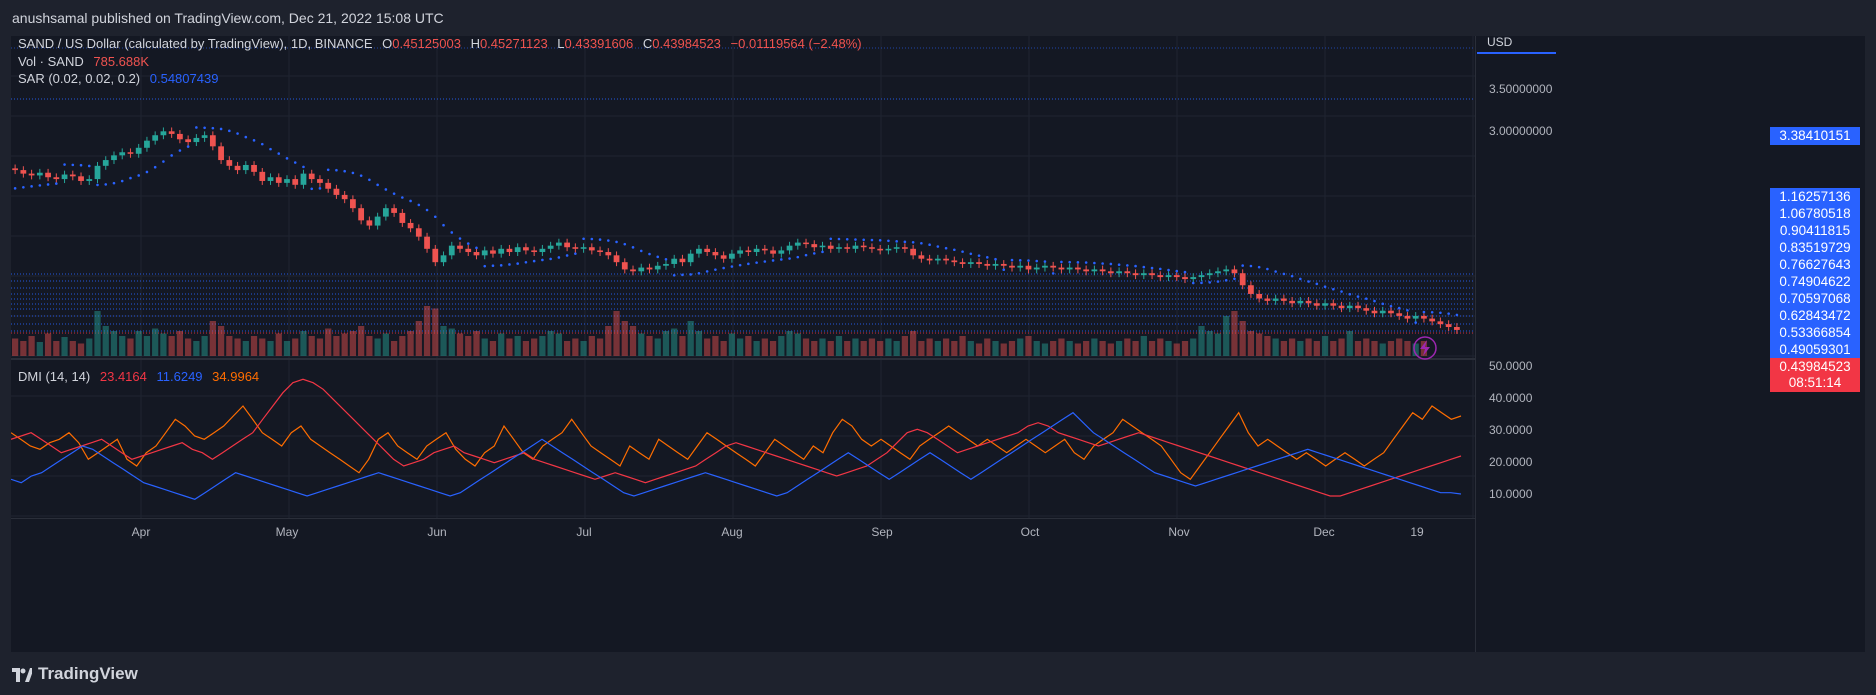  Describe the element at coordinates (1815, 367) in the screenshot. I see `last-price-label: 0.43984523` at that location.